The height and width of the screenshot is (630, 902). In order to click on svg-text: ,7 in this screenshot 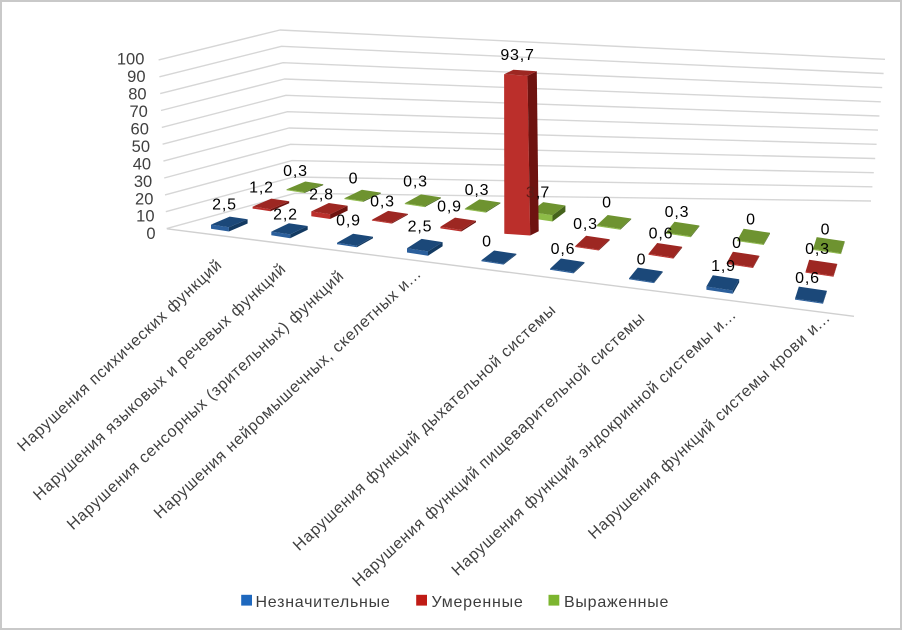, I will do `click(542, 192)`.